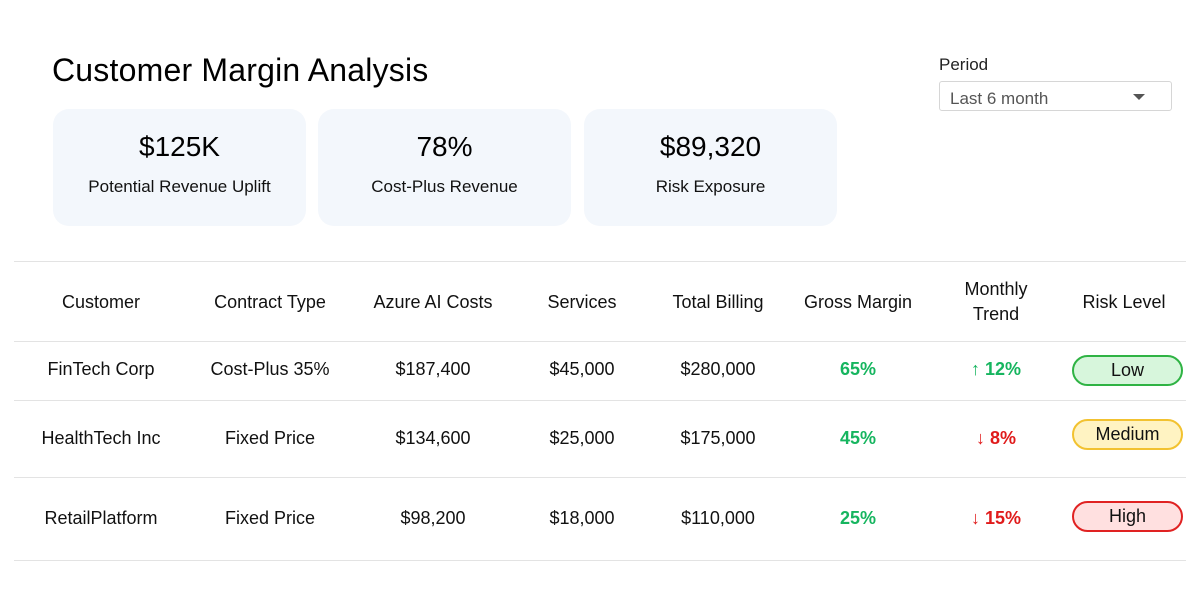 The image size is (1200, 600). What do you see at coordinates (718, 369) in the screenshot?
I see `cell-total-billing: $280,000` at bounding box center [718, 369].